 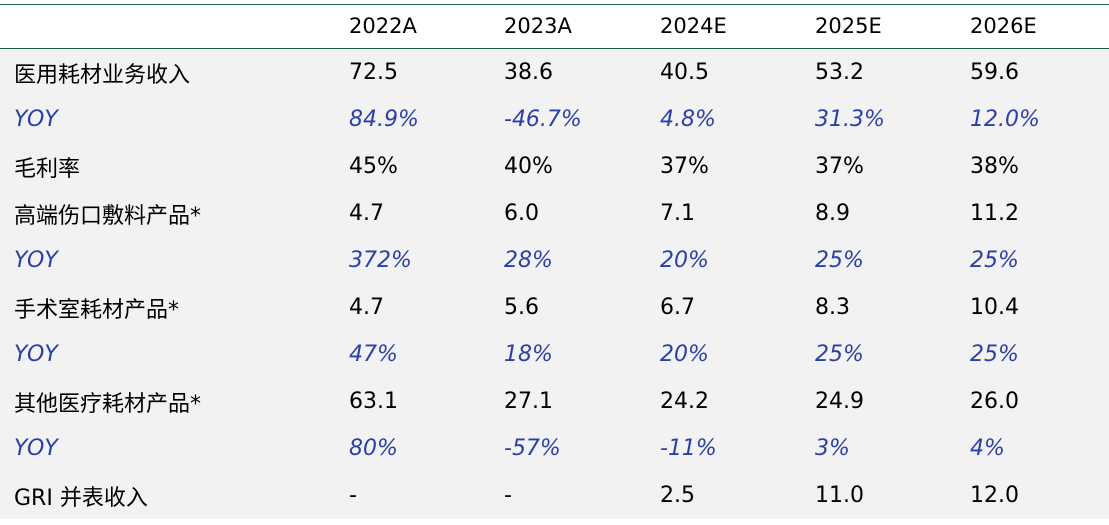 What do you see at coordinates (839, 401) in the screenshot?
I see `table-cell: 24.9` at bounding box center [839, 401].